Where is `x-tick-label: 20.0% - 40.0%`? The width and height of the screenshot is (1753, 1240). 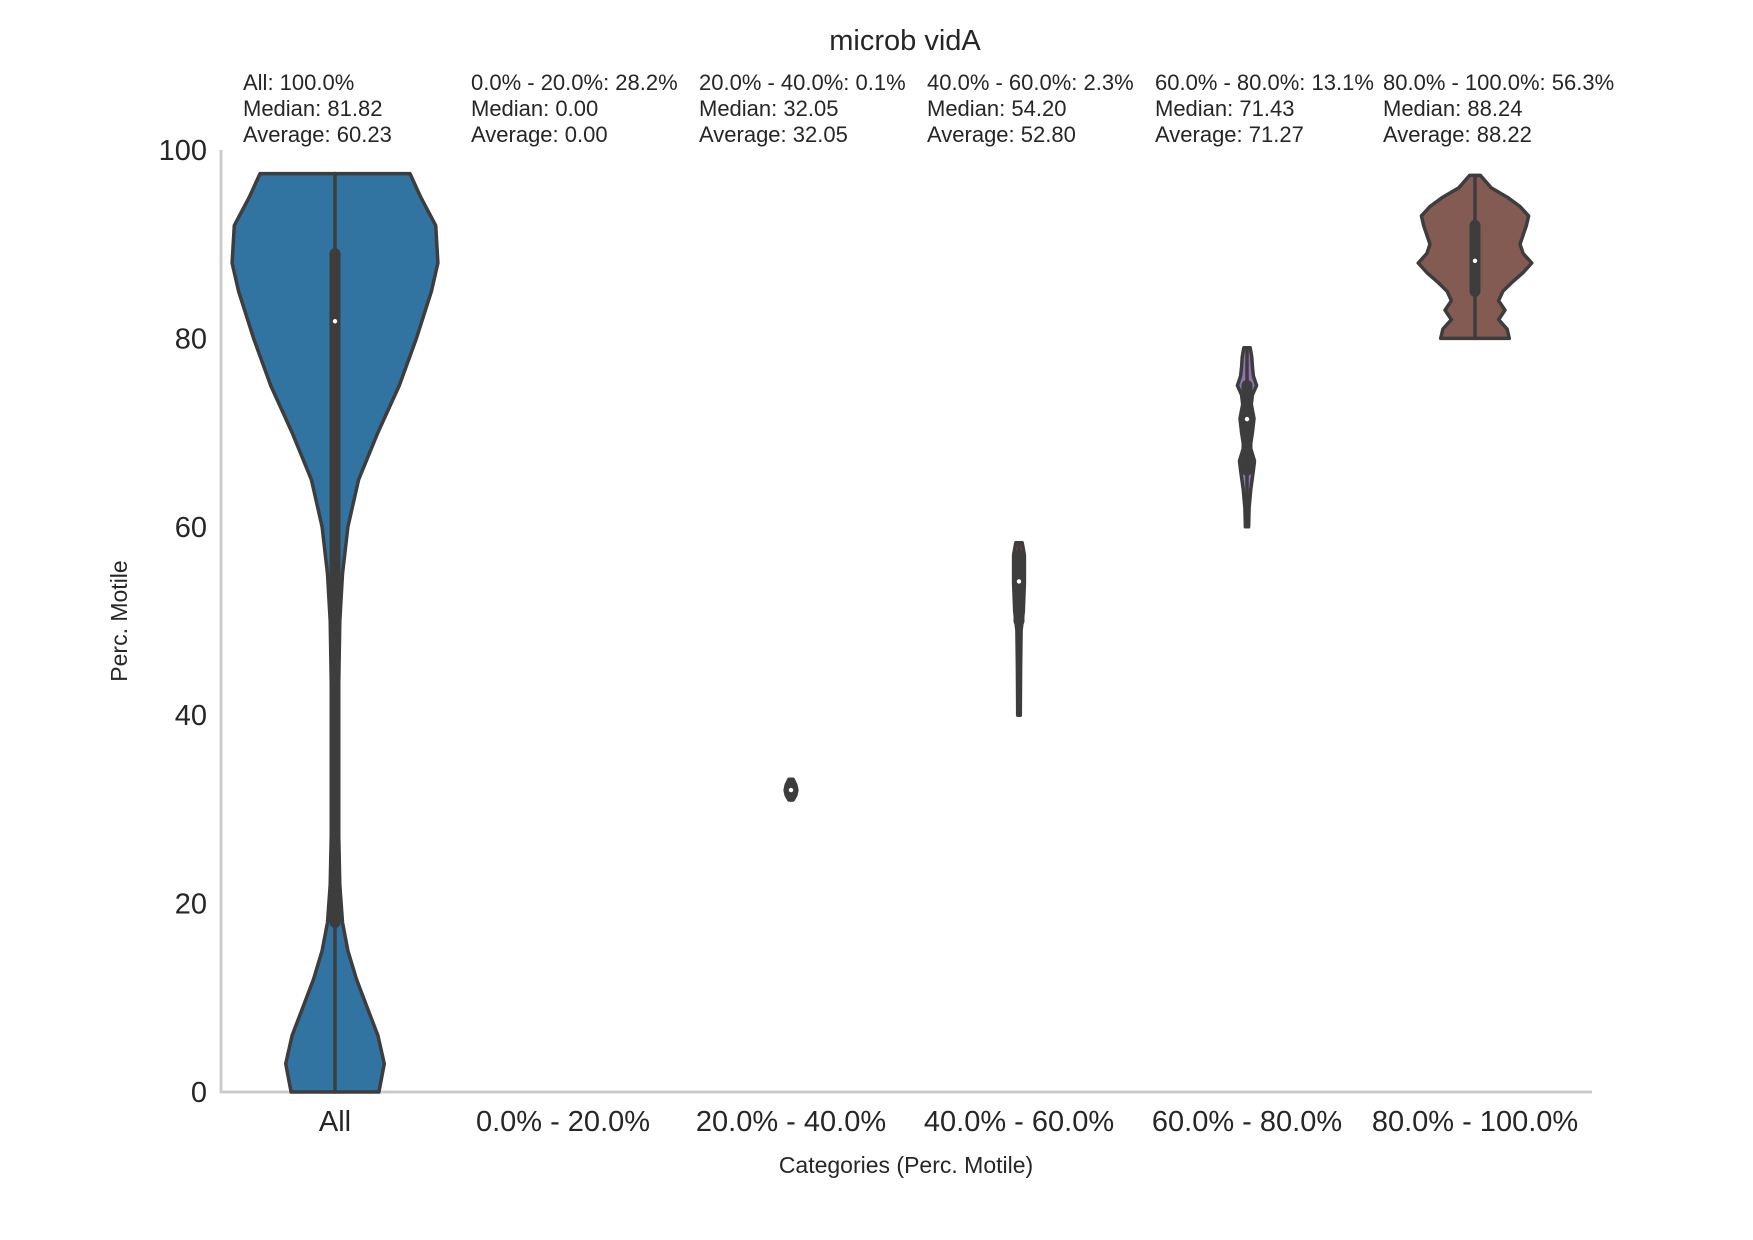 x-tick-label: 20.0% - 40.0% is located at coordinates (791, 1122).